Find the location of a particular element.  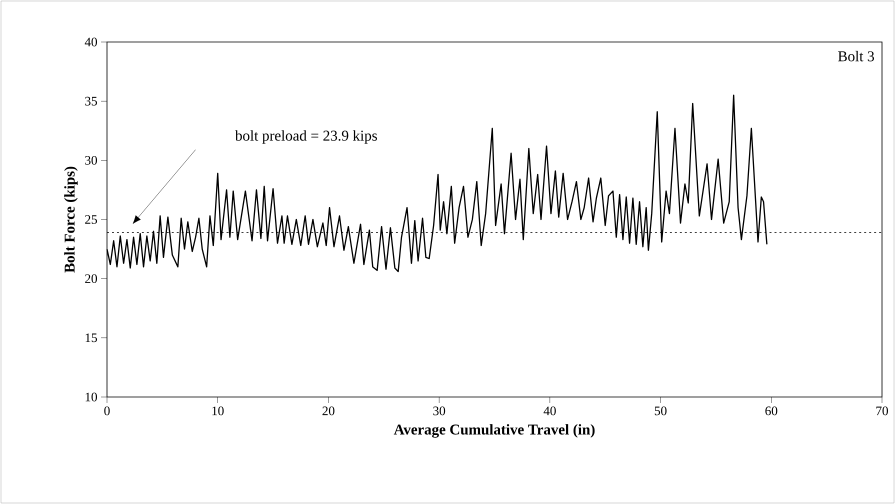

y-axis-title: Bolt Force (kips) is located at coordinates (71, 219).